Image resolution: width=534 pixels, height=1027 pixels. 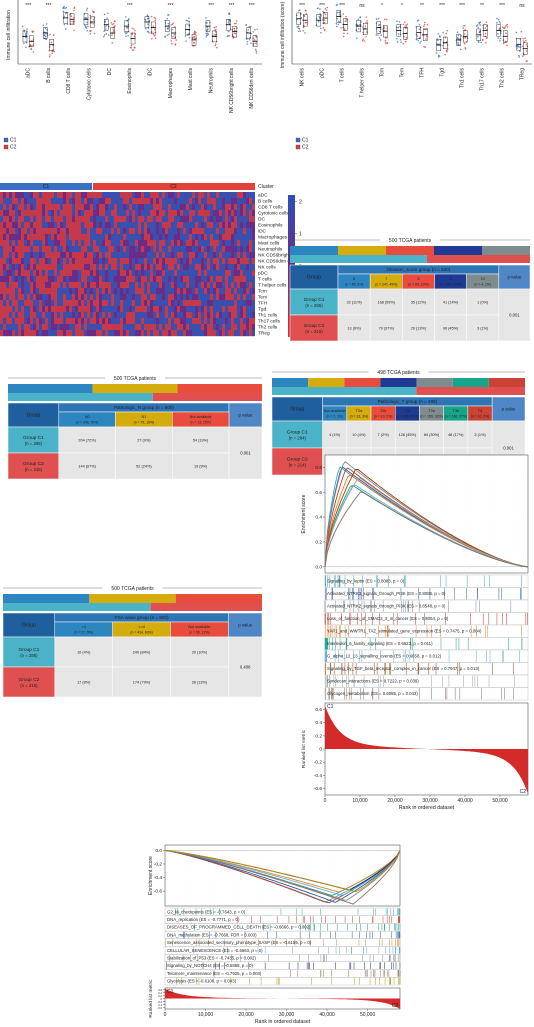 I want to click on column-n: (n = 137, 27%), so click(x=450, y=285).